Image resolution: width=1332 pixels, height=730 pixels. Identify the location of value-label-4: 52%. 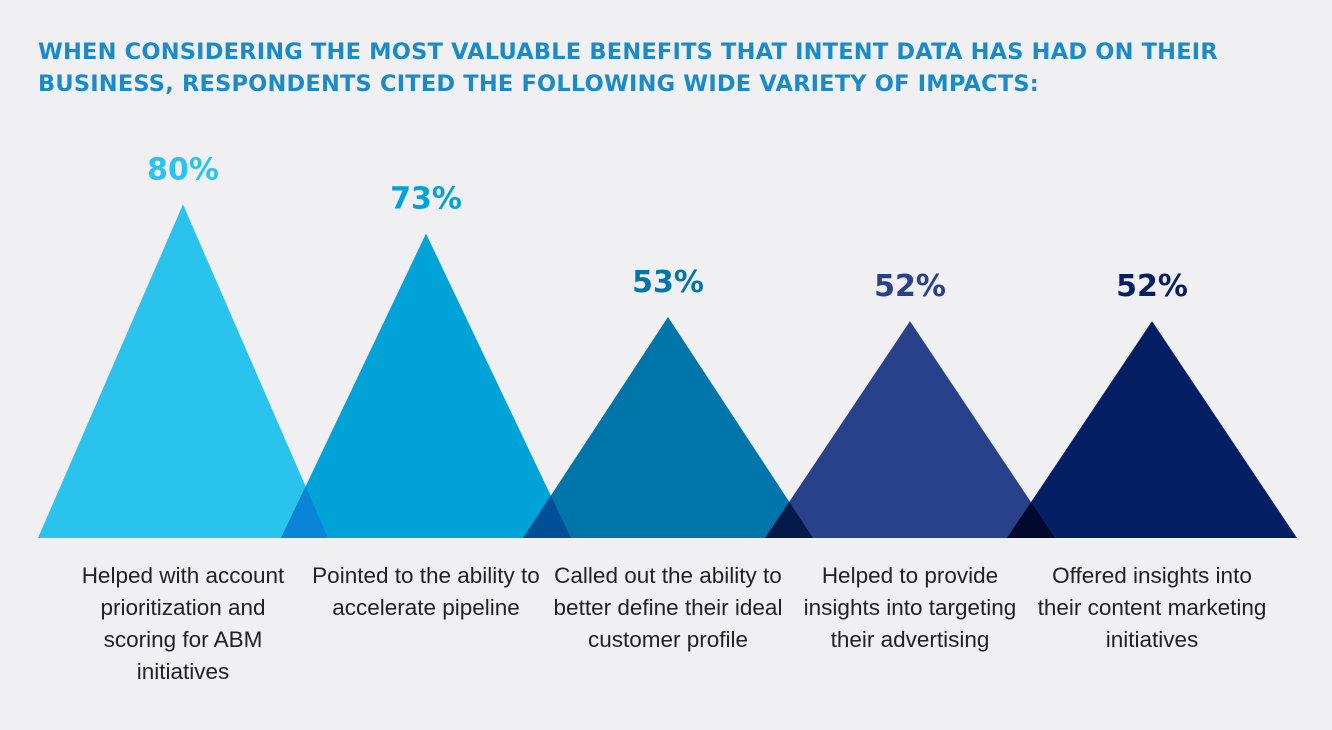
(910, 286).